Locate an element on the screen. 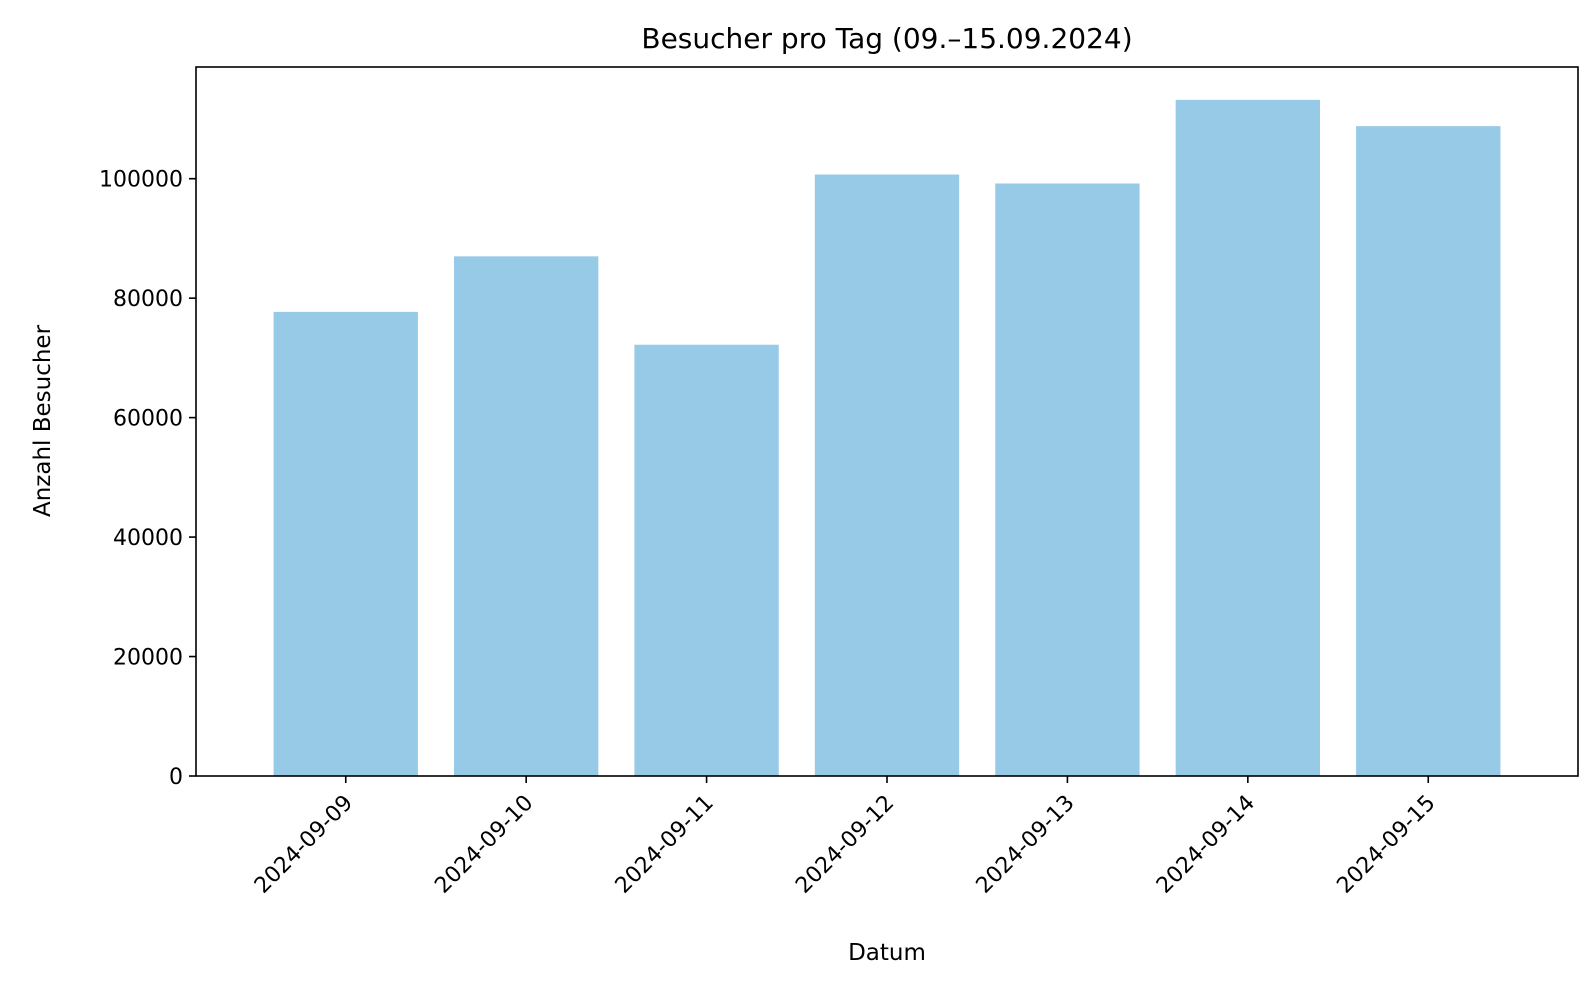 The image size is (1596, 992). y-axis-ticks: 0 20000 40000 60000 80000 100000 is located at coordinates (147, 479).